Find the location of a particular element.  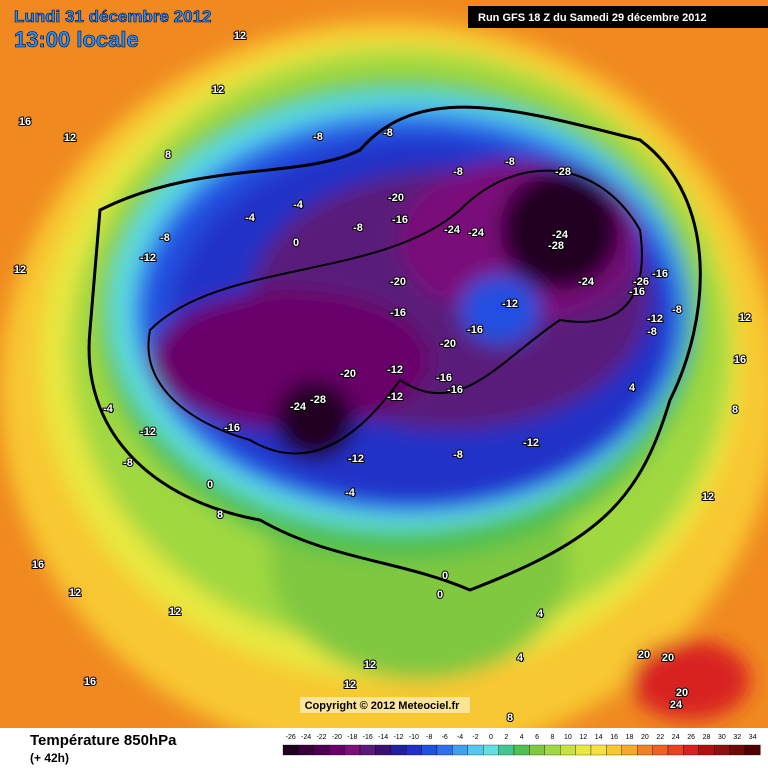

scale-label: -18 is located at coordinates (352, 737).